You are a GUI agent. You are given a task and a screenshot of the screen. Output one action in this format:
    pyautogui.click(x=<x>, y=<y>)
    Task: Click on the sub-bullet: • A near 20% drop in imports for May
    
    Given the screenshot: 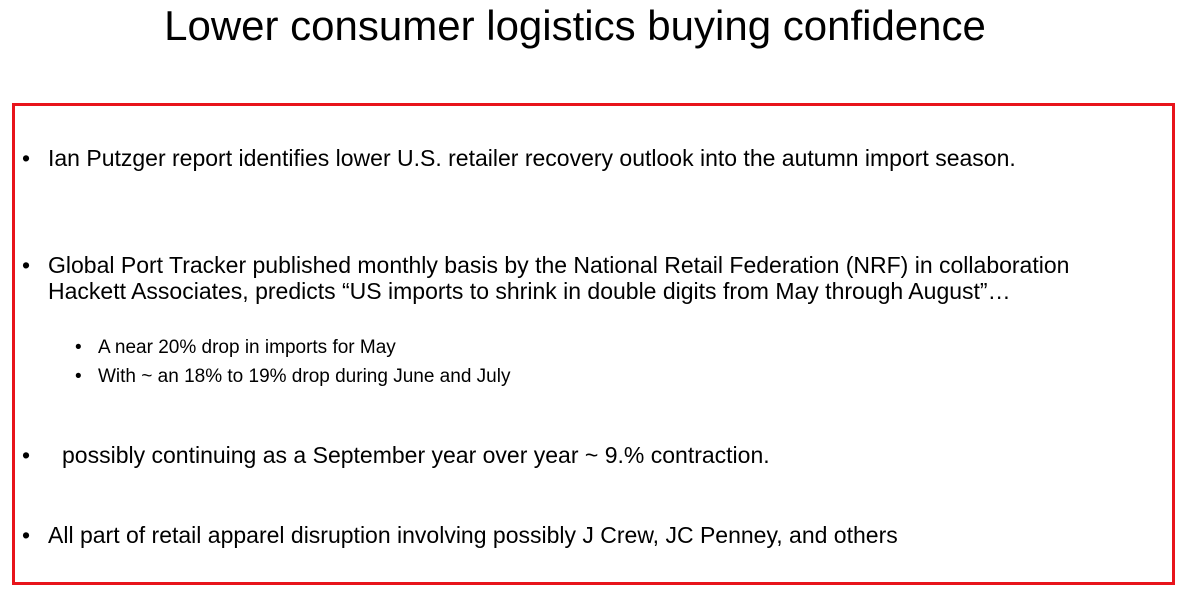 What is the action you would take?
    pyautogui.click(x=525, y=348)
    